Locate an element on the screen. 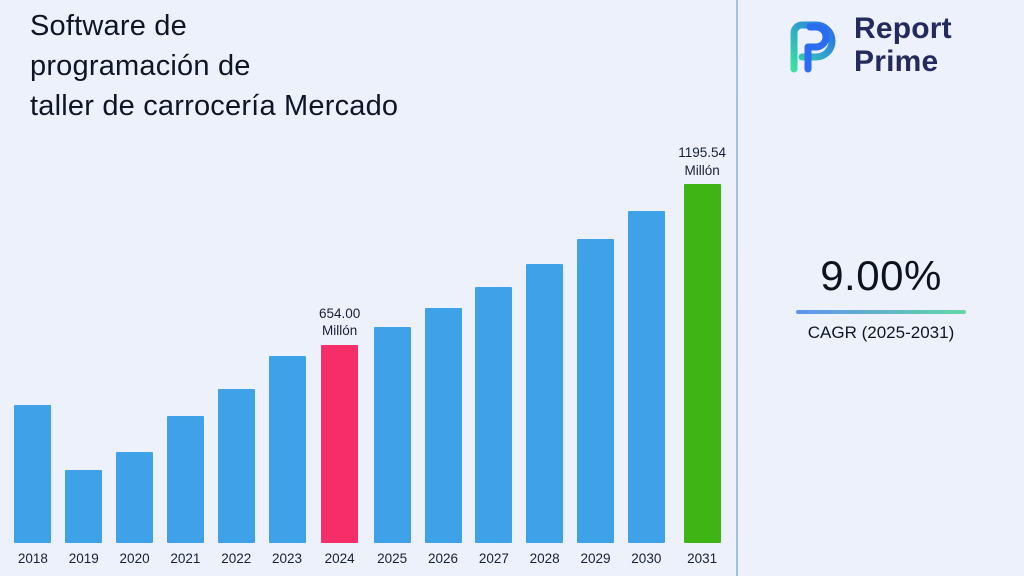  bar-2027 is located at coordinates (494, 415).